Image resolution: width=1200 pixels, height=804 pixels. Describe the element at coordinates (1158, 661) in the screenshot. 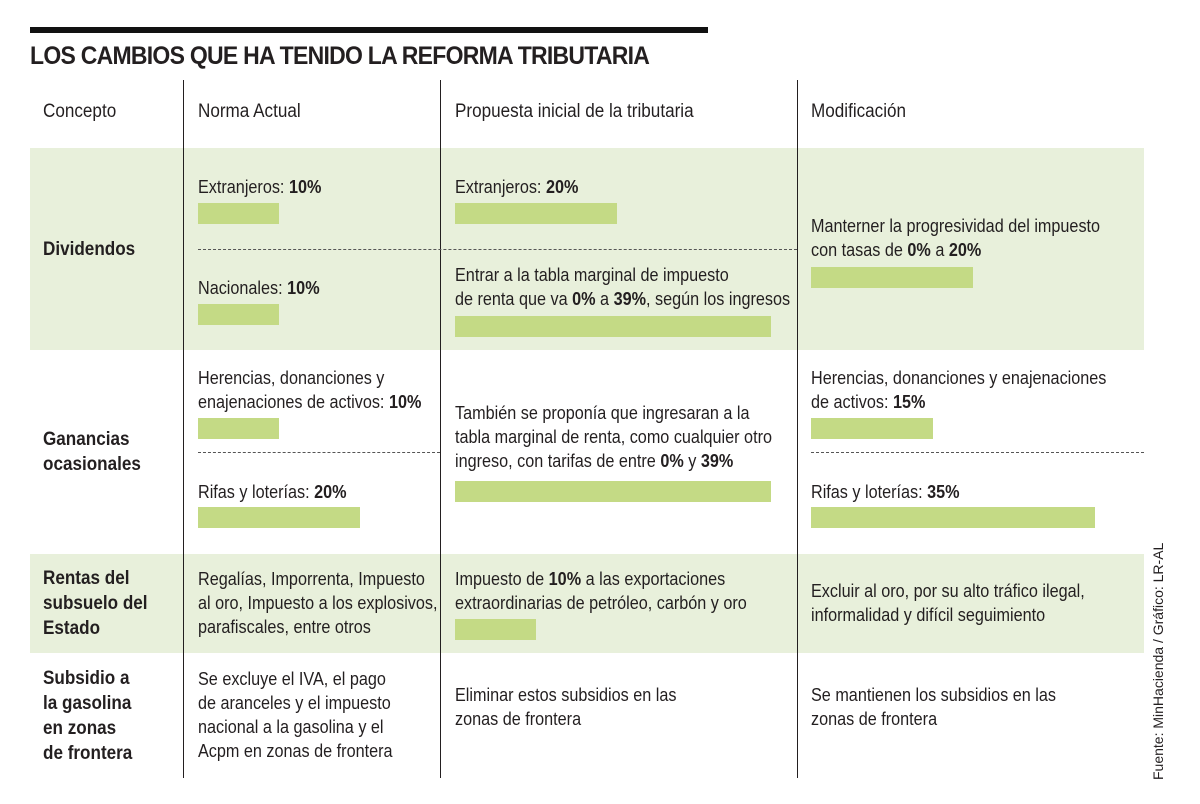

I see `source-credit: Fuente: MinHacienda / Gráfico: LR-AL` at that location.